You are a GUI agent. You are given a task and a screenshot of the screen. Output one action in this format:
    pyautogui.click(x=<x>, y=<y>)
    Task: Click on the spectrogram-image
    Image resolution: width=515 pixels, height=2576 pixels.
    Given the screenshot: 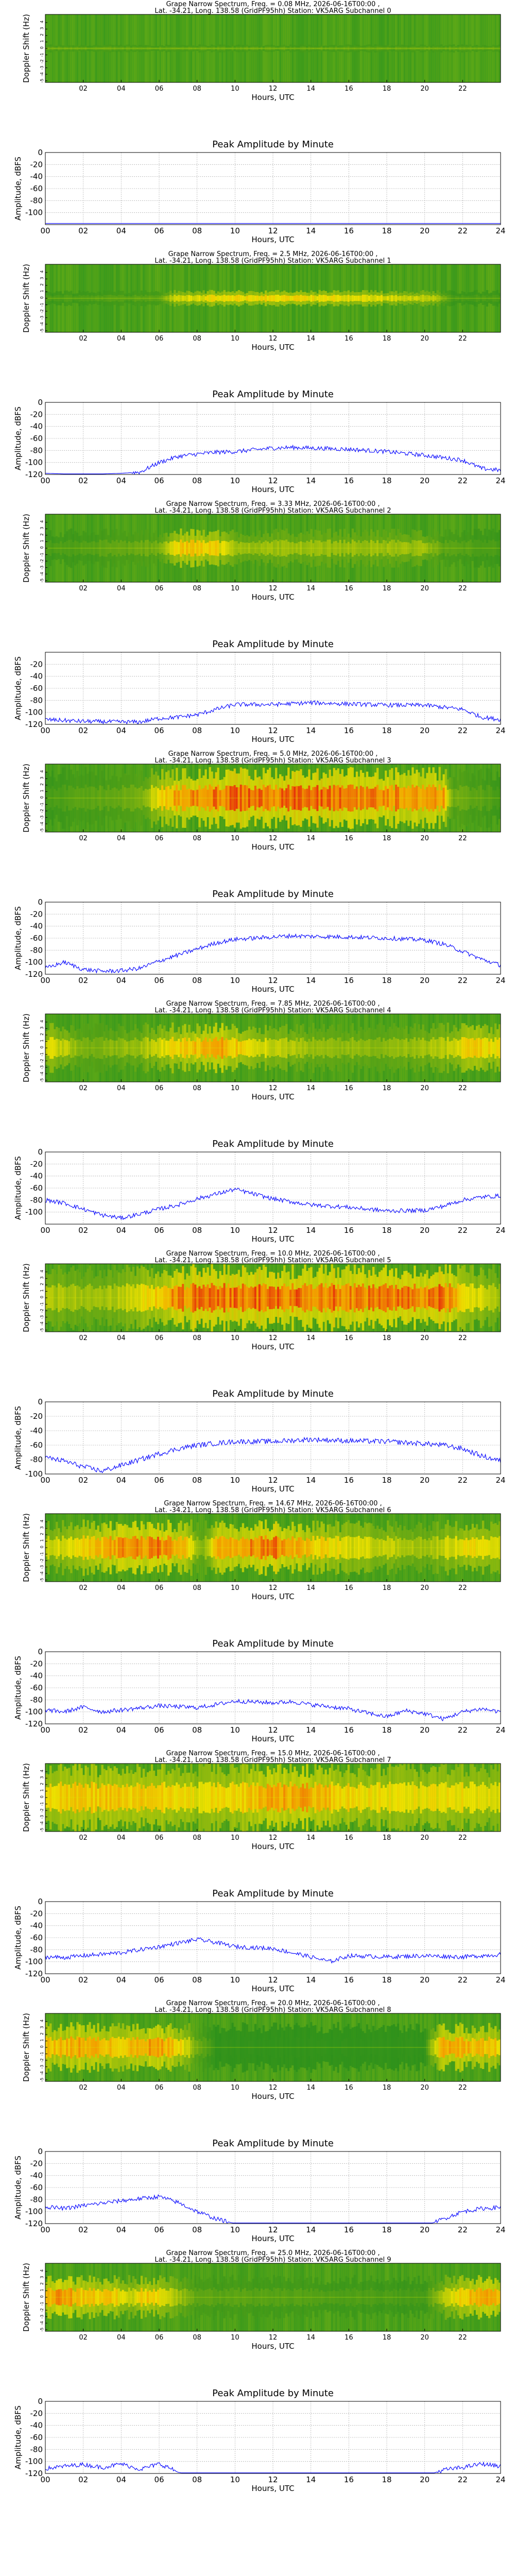 What is the action you would take?
    pyautogui.click(x=273, y=548)
    